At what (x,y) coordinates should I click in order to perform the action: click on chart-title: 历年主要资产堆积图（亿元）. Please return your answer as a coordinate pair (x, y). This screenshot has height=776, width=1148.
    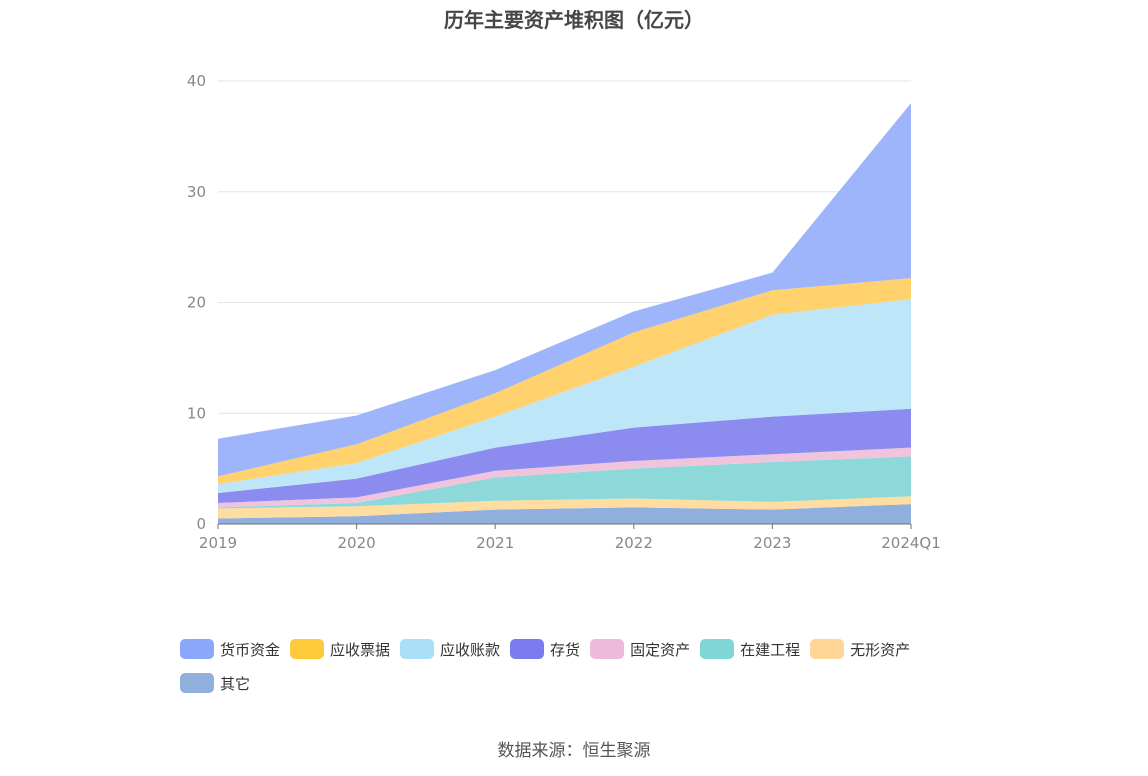
    Looking at the image, I should click on (574, 20).